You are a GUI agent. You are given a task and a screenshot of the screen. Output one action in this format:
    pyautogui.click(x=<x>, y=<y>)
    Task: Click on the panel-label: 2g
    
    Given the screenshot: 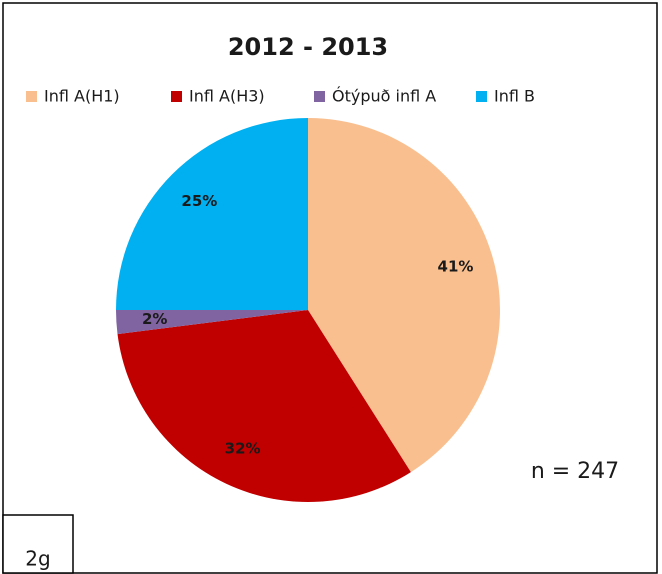 What is the action you would take?
    pyautogui.click(x=37, y=559)
    